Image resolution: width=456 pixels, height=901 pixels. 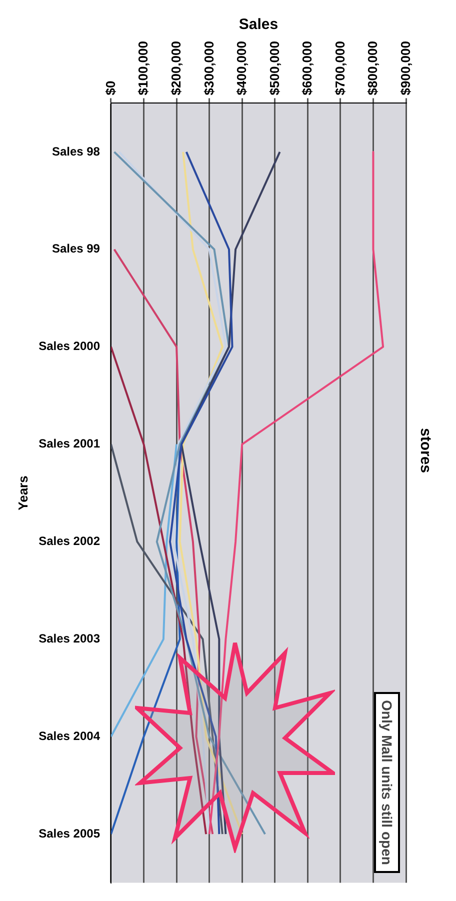 I want to click on y-tick-label: Sales 98, so click(x=76, y=151).